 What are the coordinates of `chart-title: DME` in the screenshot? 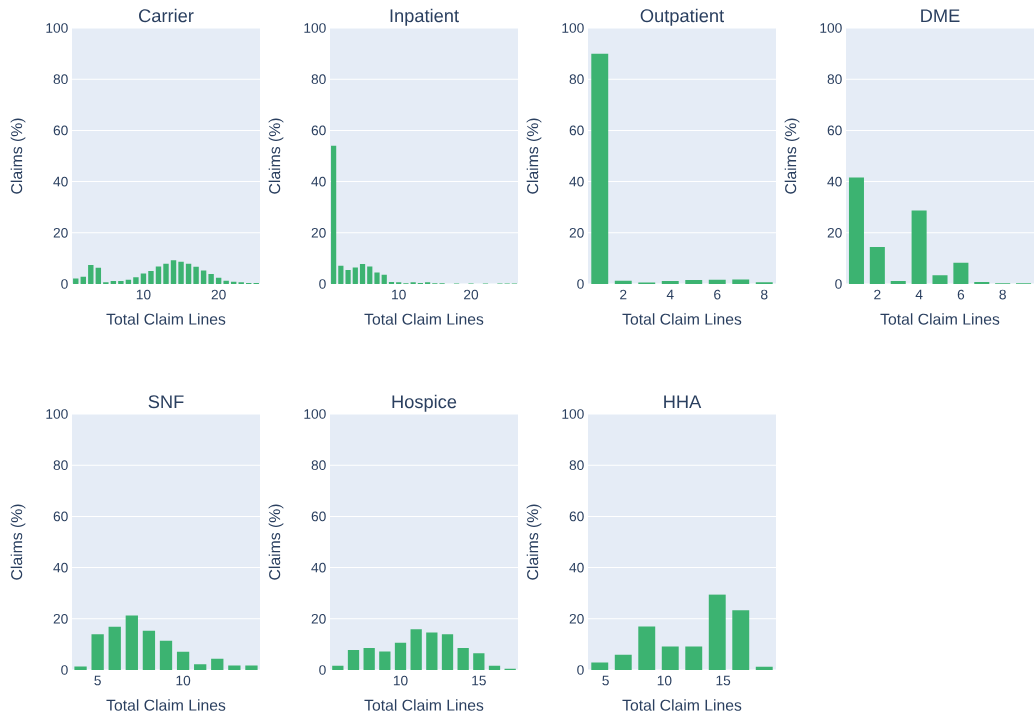 It's located at (940, 15).